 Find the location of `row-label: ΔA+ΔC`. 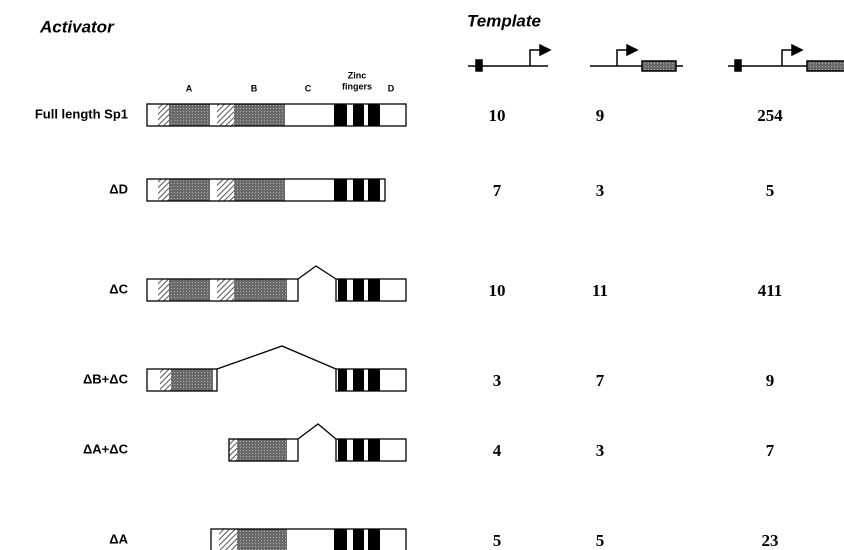

row-label: ΔA+ΔC is located at coordinates (106, 448).